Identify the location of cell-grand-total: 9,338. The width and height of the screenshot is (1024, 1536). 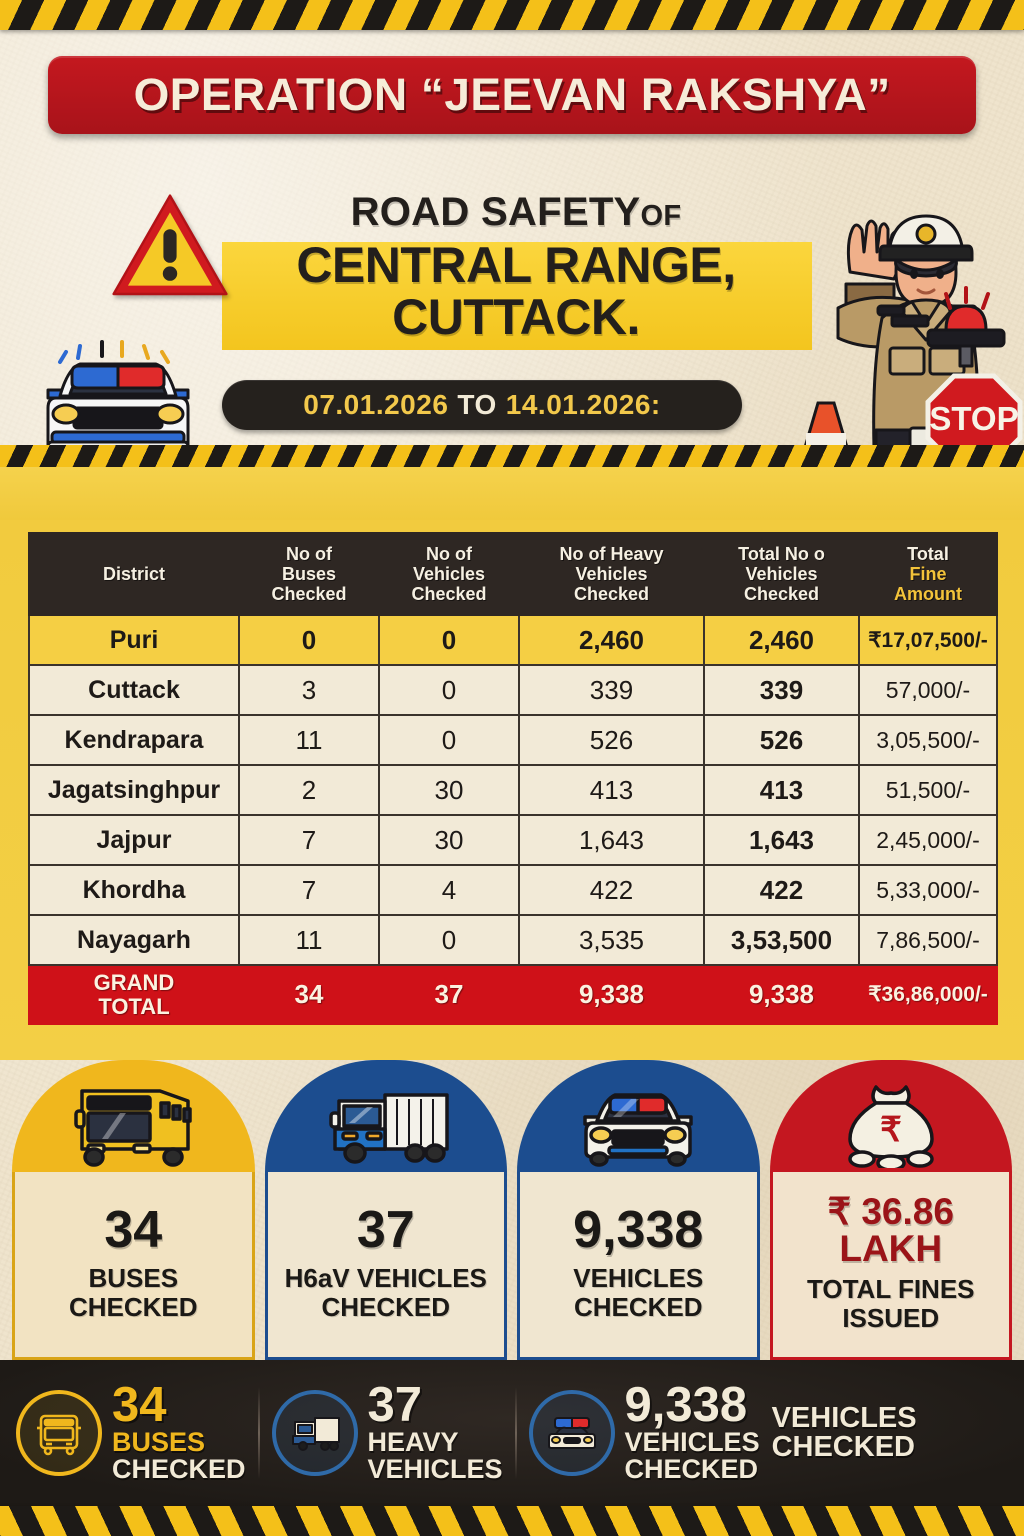
(781, 994).